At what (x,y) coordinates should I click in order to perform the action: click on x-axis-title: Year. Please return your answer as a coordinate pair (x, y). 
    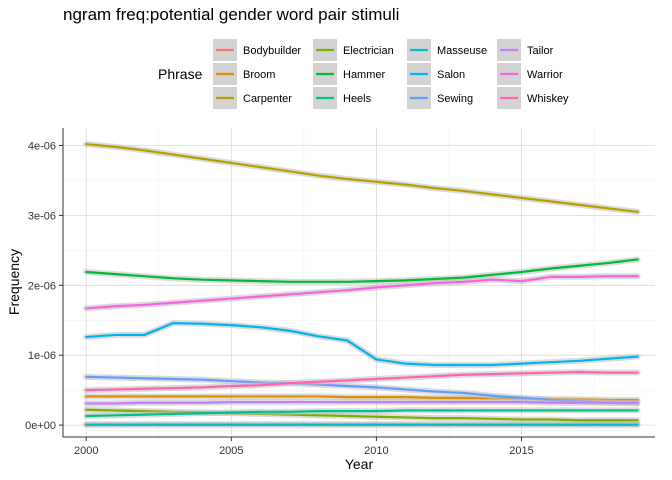
    Looking at the image, I should click on (359, 464).